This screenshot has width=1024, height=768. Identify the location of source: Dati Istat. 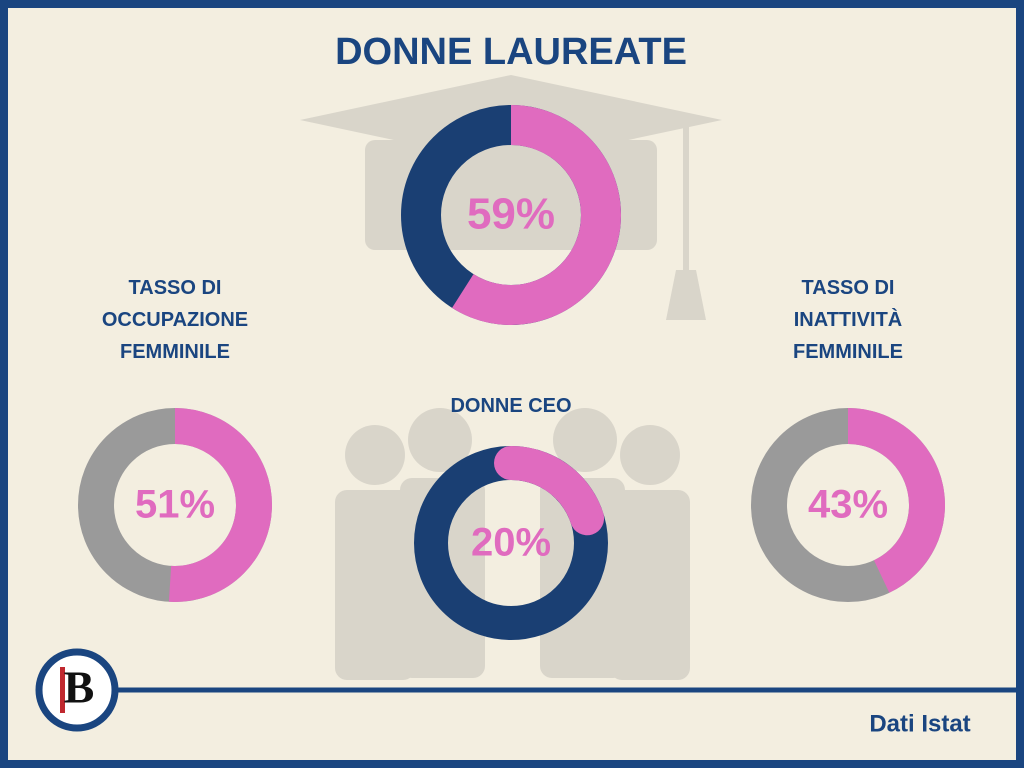
(919, 723).